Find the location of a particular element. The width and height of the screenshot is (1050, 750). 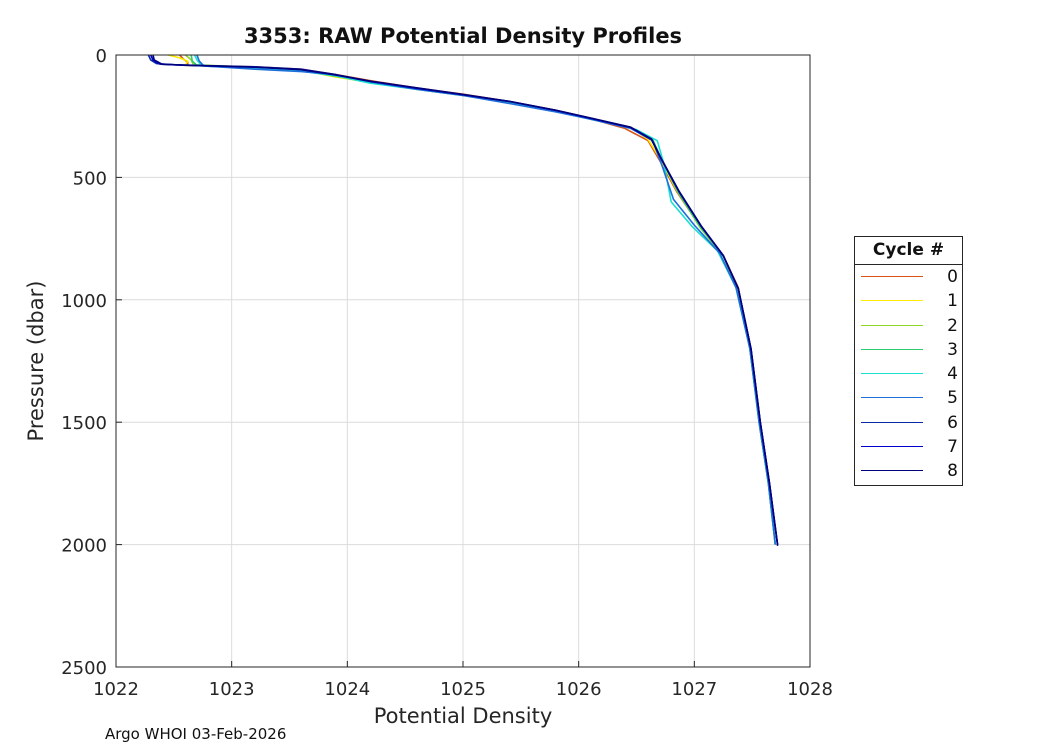

legend-label: 6 is located at coordinates (952, 422).